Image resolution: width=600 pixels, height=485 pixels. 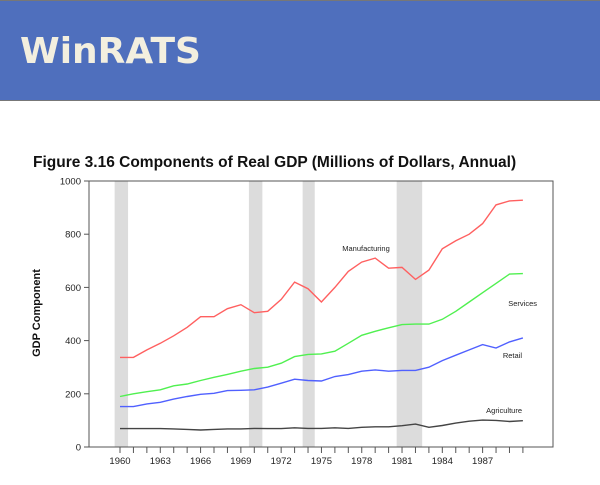 What do you see at coordinates (73, 288) in the screenshot?
I see `y-tick-label: 600` at bounding box center [73, 288].